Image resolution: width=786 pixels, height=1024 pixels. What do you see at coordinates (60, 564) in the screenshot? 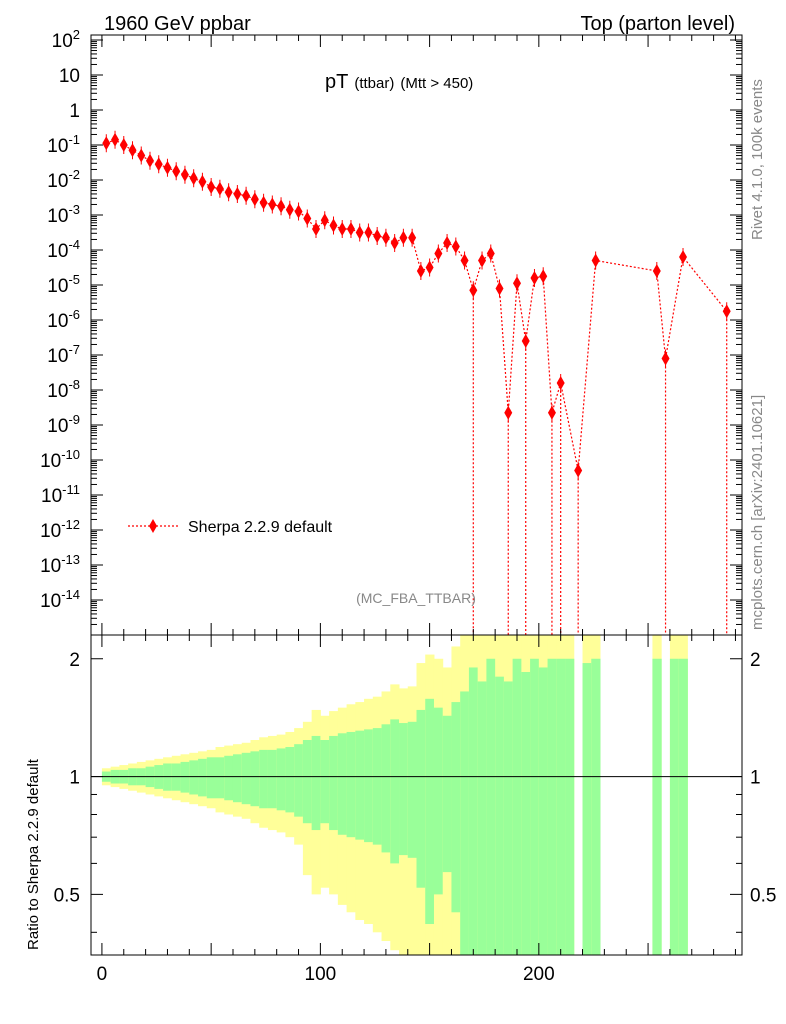
I see `y-tick-label: 10⁻¹³` at bounding box center [60, 564].